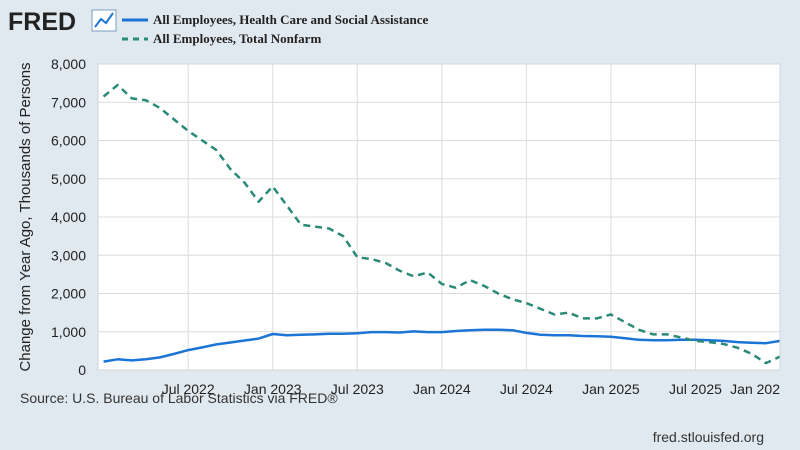 This screenshot has height=450, width=800. What do you see at coordinates (68, 294) in the screenshot?
I see `y-tick-label: 2,000` at bounding box center [68, 294].